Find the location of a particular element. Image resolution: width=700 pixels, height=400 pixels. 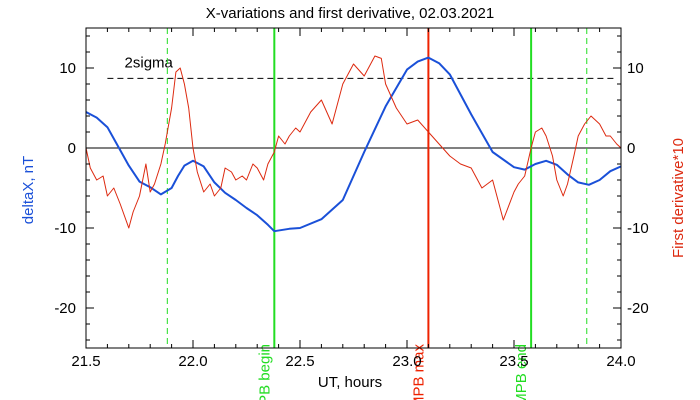

marker-label-0: MPB begin is located at coordinates (264, 372).